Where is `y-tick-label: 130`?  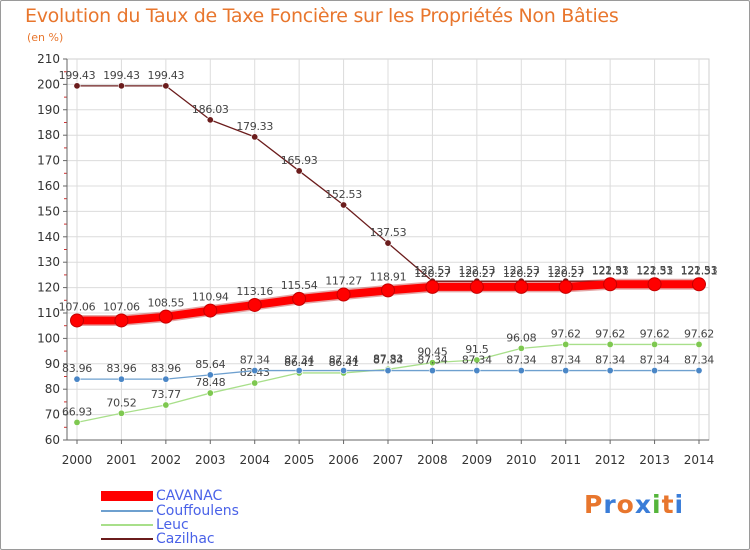
y-tick-label: 130 is located at coordinates (48, 262).